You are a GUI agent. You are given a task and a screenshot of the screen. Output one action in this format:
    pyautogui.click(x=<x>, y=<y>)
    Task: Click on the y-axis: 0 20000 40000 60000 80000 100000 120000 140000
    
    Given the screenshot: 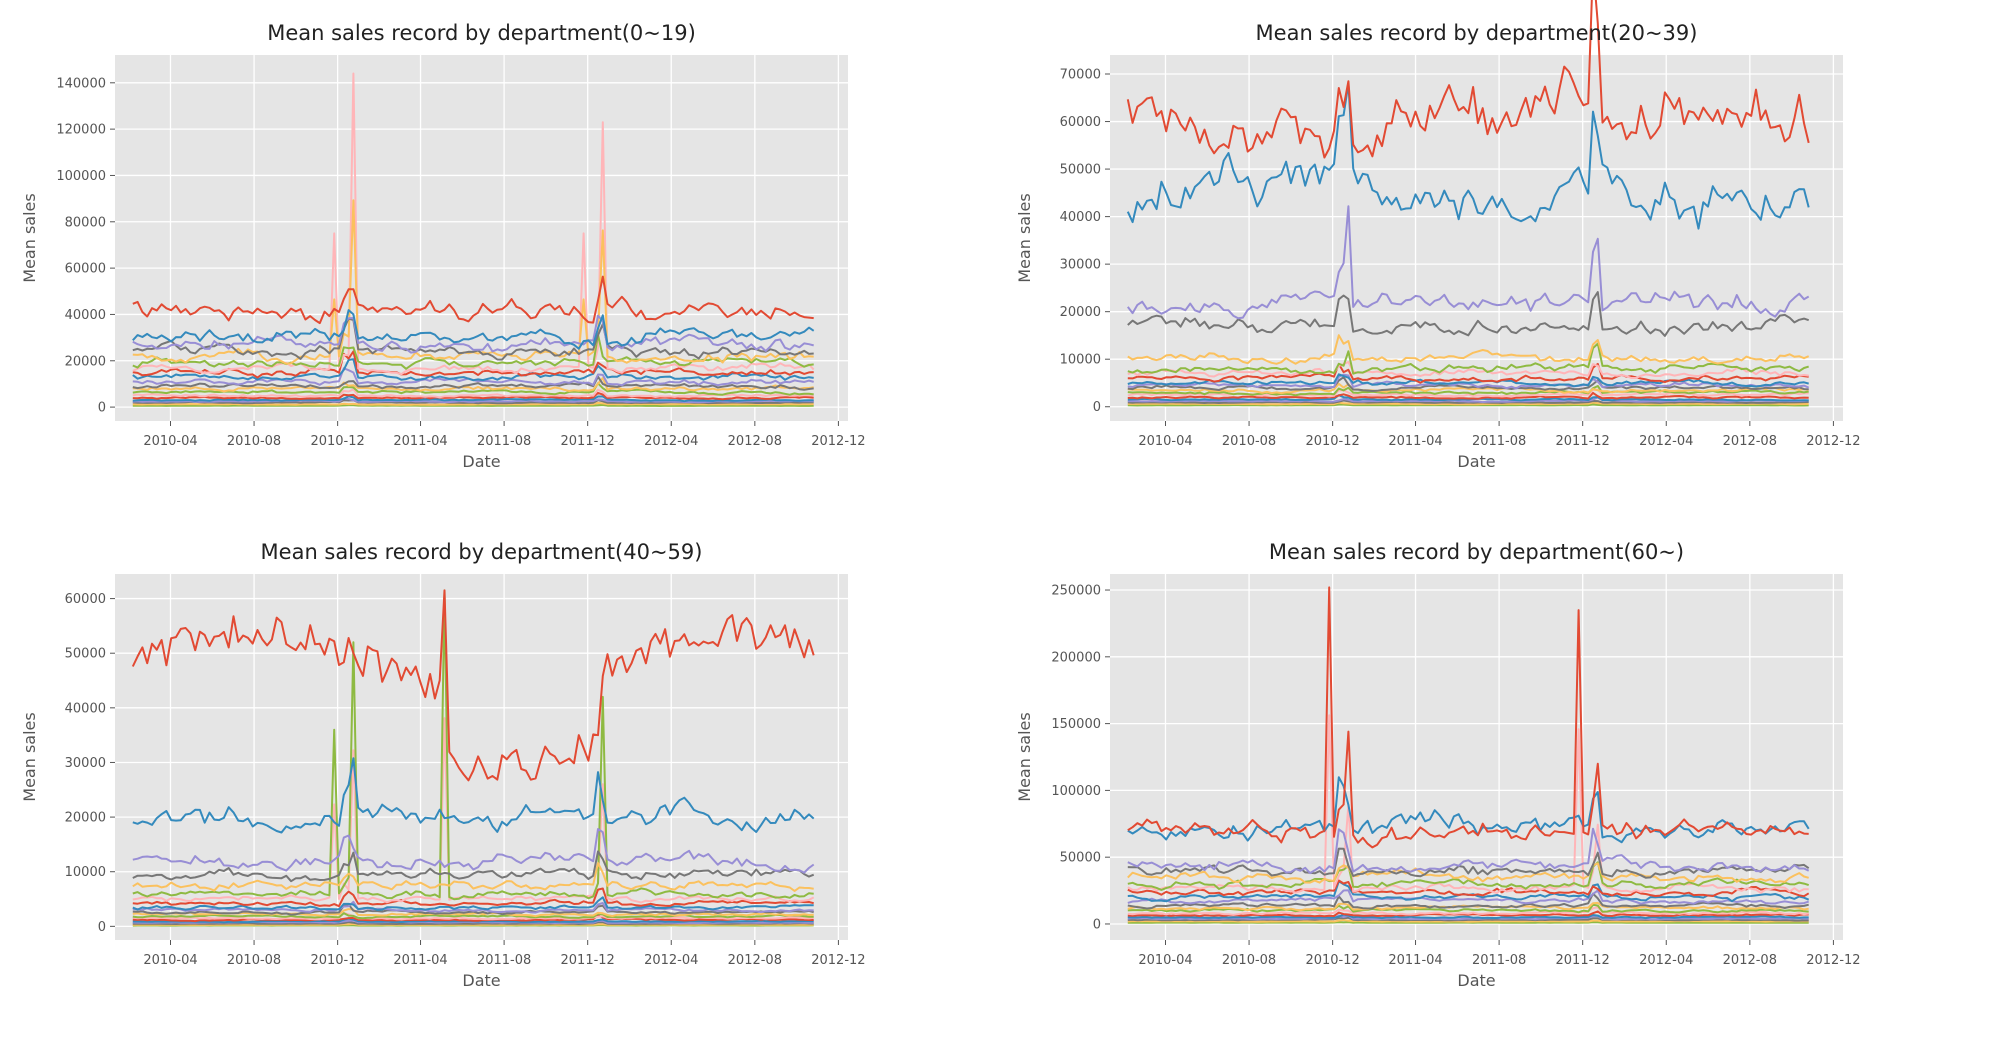 What is the action you would take?
    pyautogui.click(x=452, y=246)
    